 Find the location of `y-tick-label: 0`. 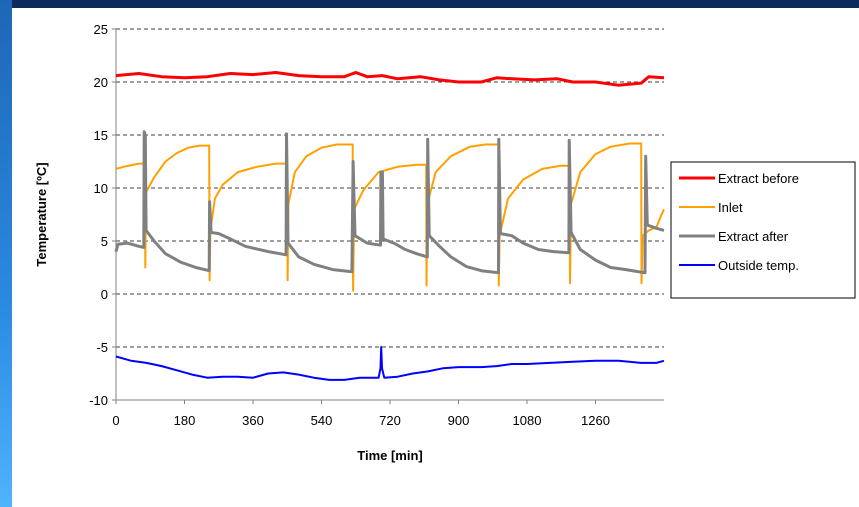

y-tick-label: 0 is located at coordinates (104, 294).